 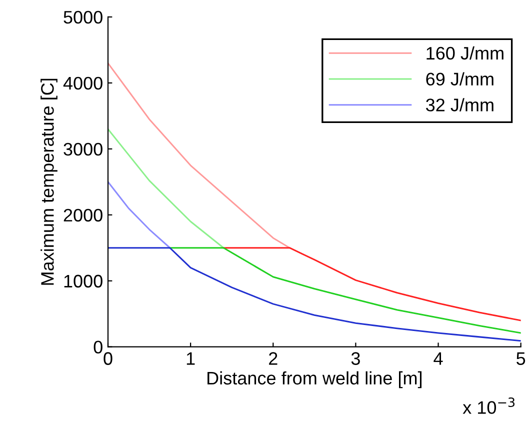 I want to click on x-tick-label: 5, so click(x=521, y=358).